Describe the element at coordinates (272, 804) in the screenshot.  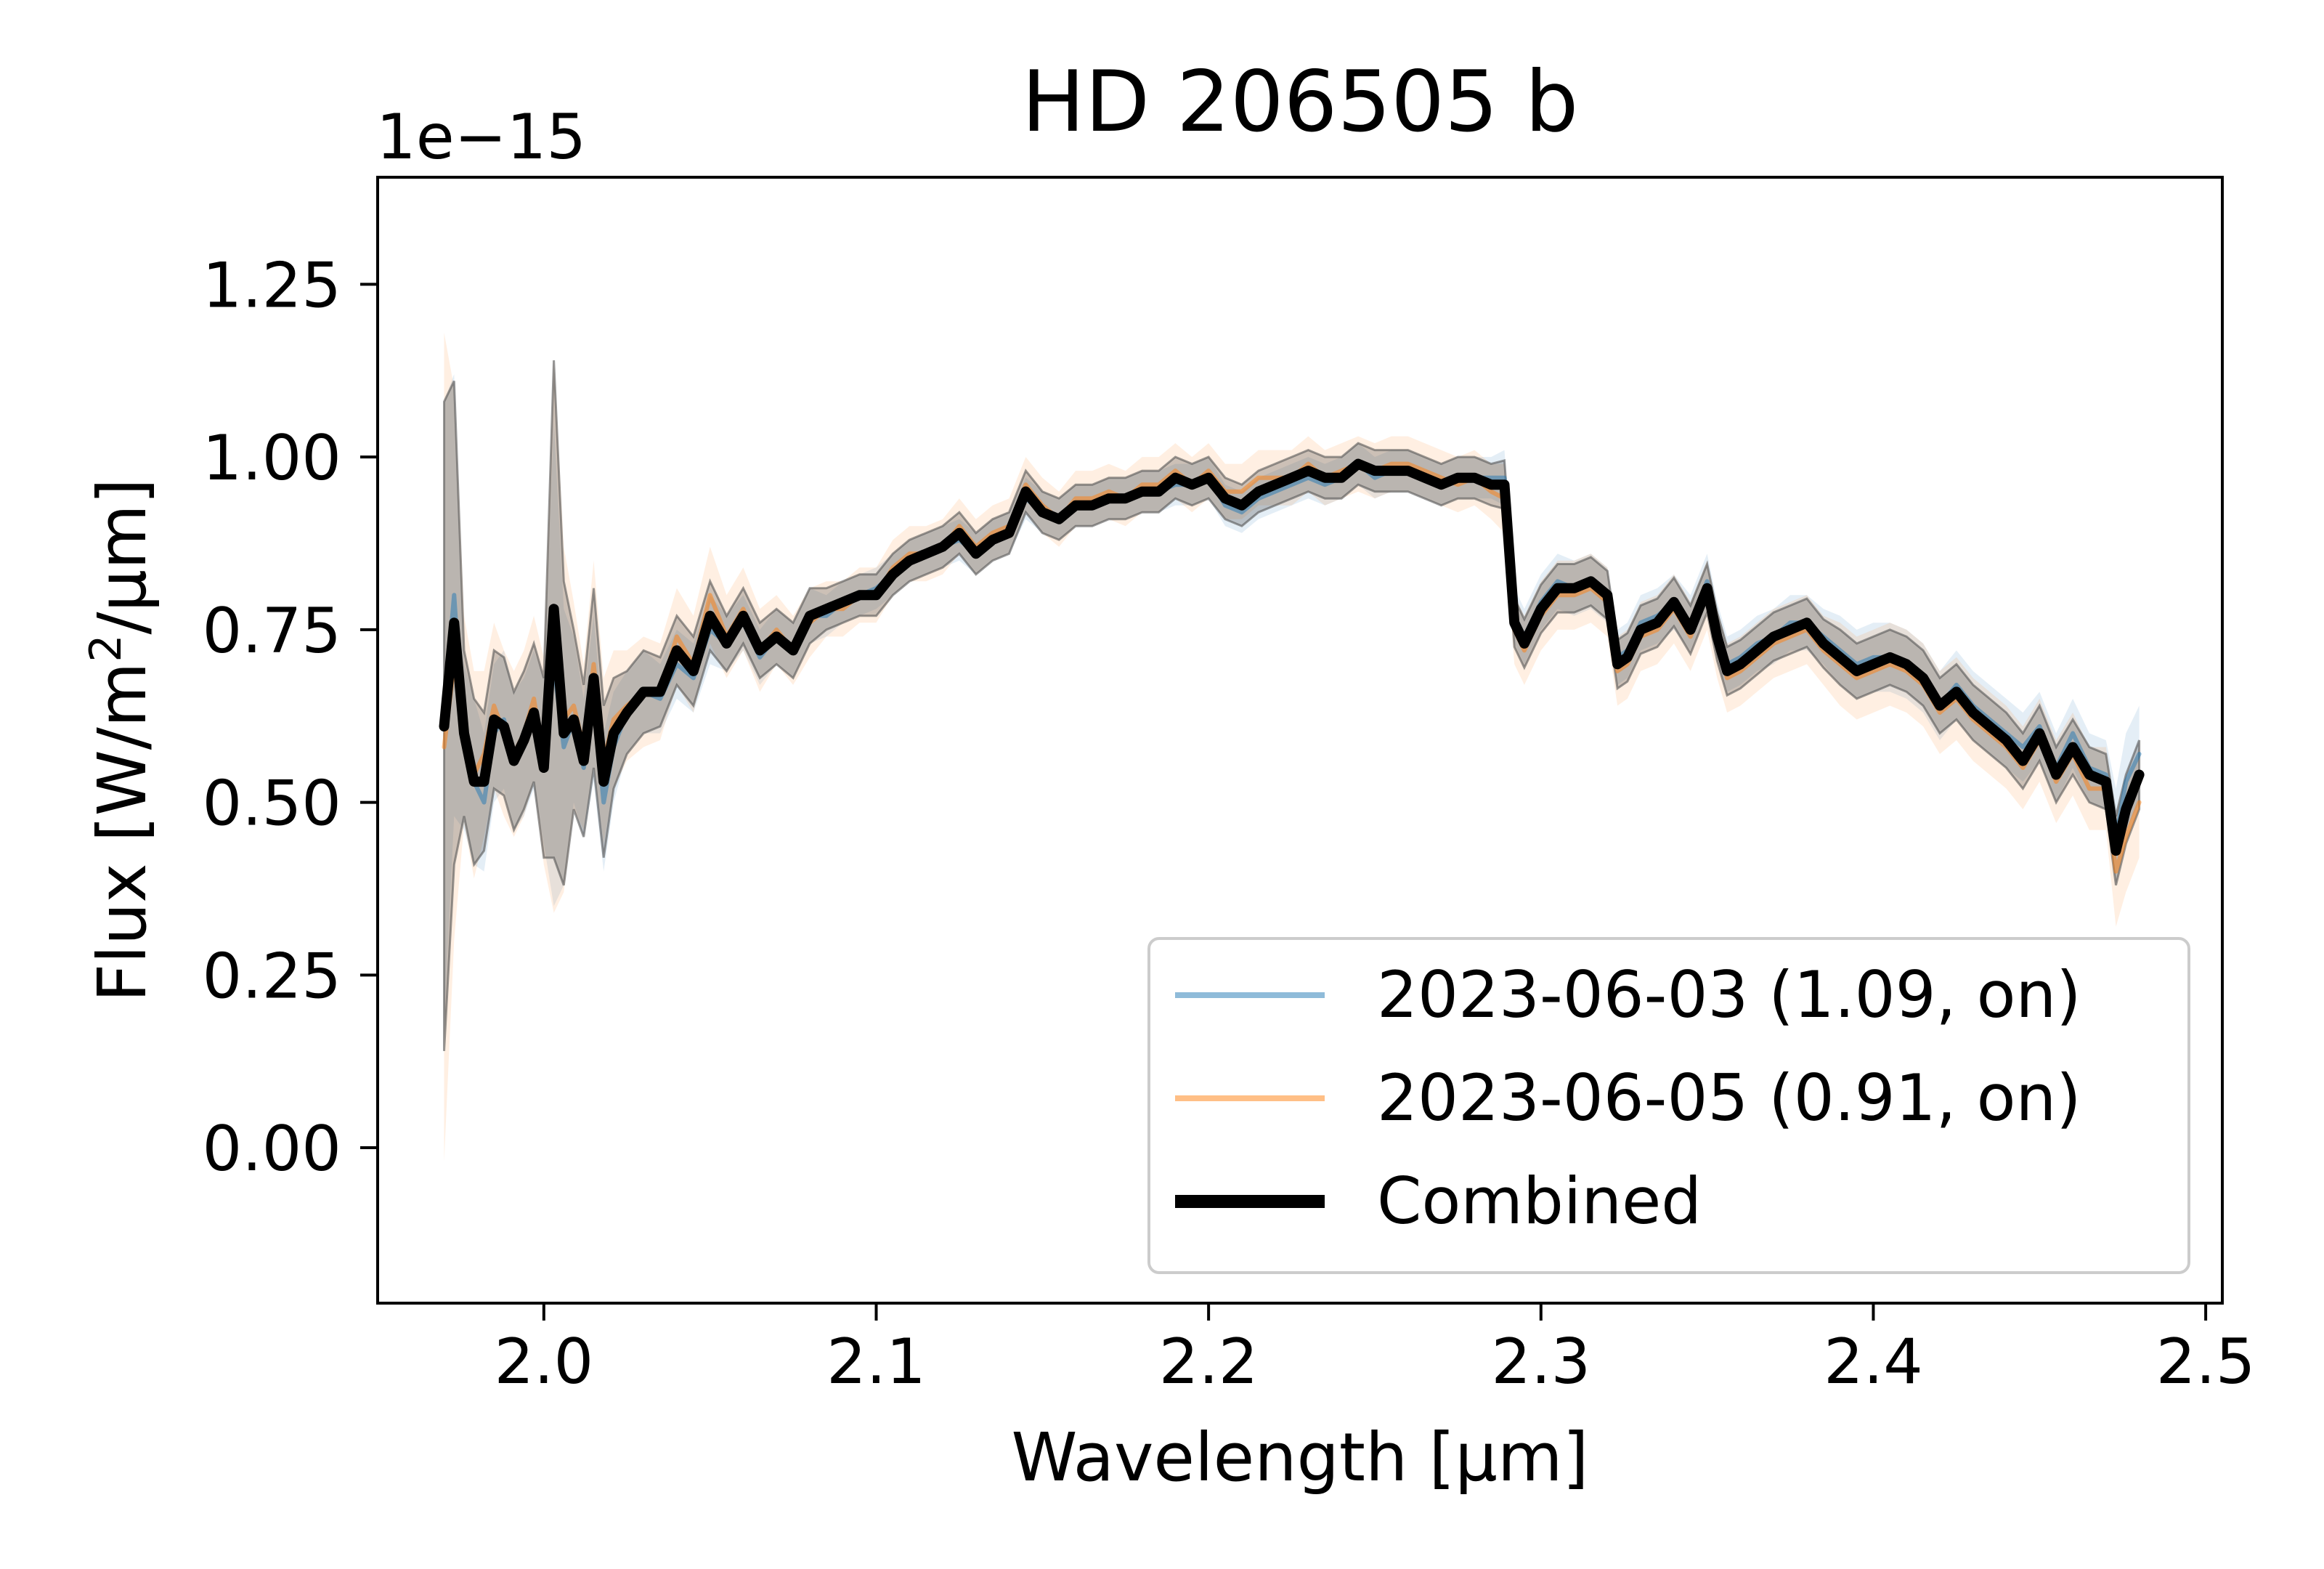
I see `y-tick-label: 0.50` at that location.